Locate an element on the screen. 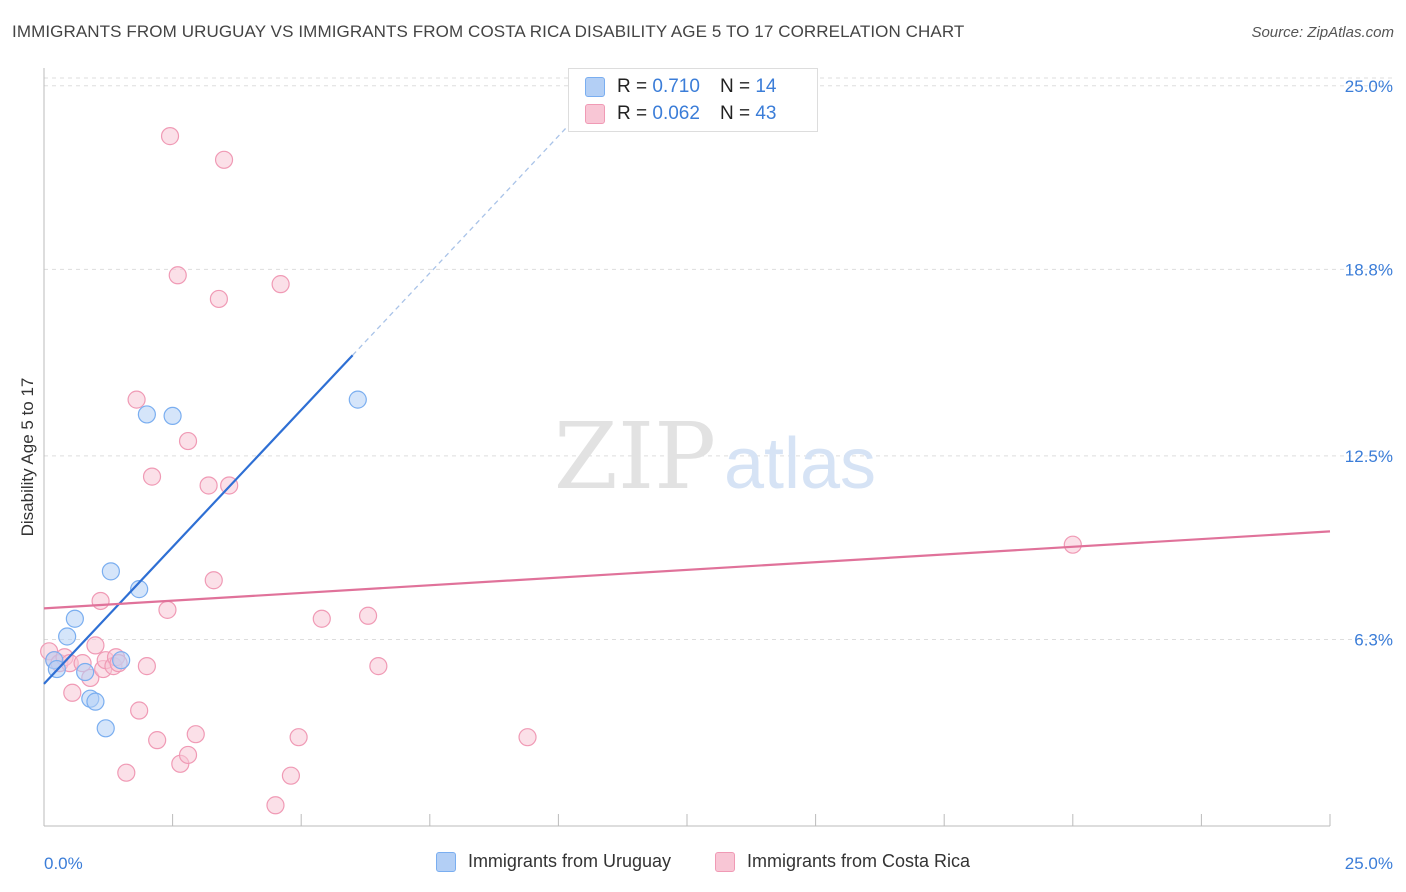  costa-rica-r-value: 0.062 is located at coordinates (676, 113).